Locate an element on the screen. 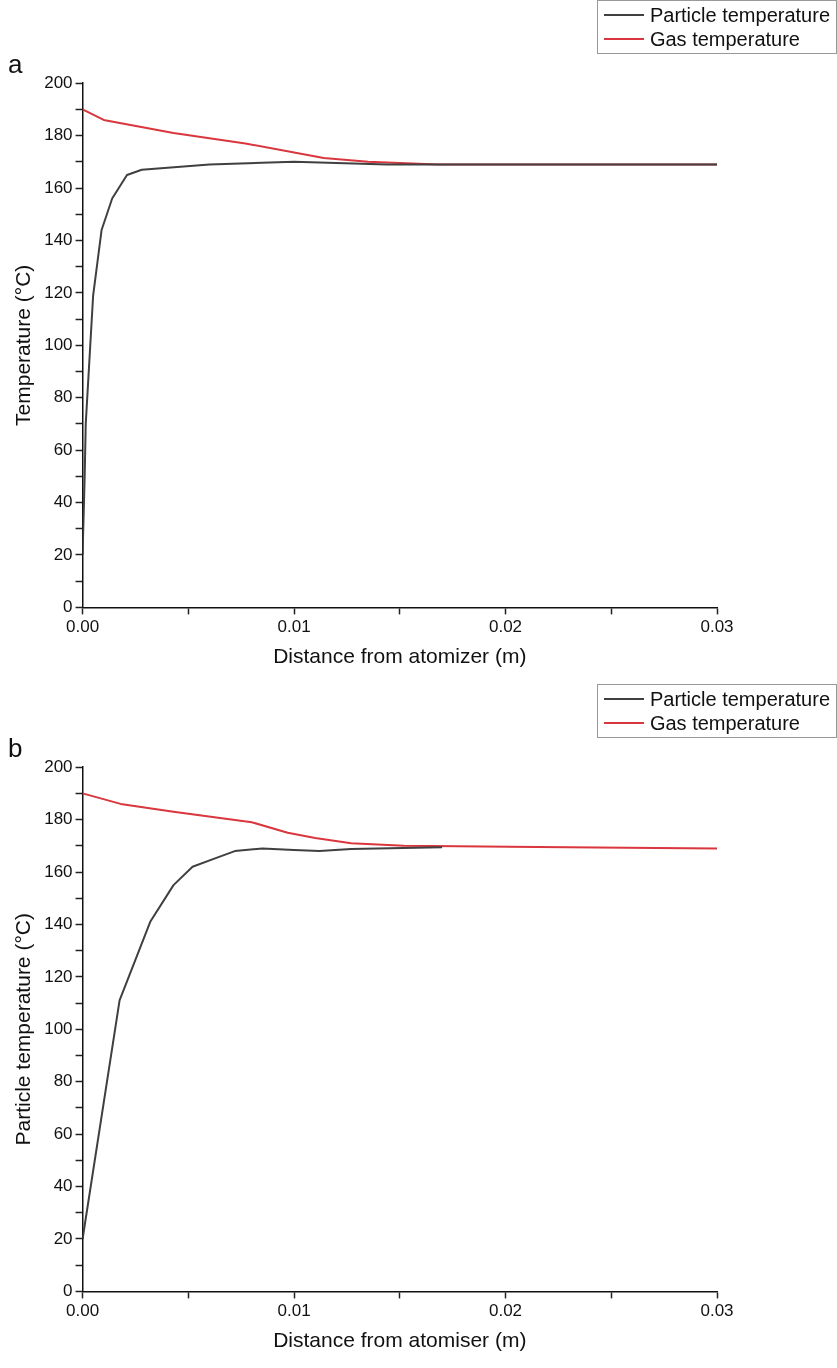 This screenshot has width=837, height=1368. chart-title: b is located at coordinates (15, 747).